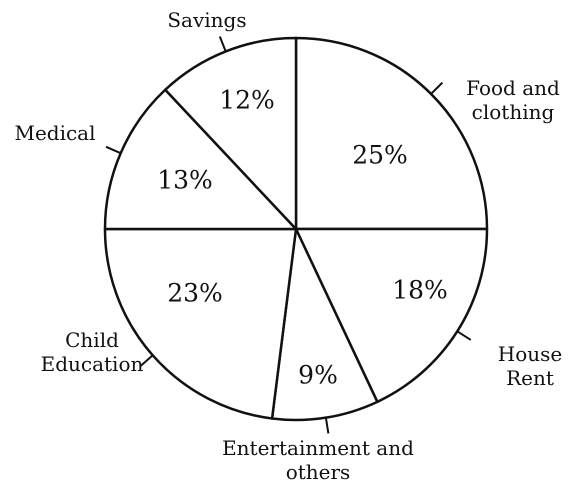 The image size is (577, 490). What do you see at coordinates (55, 133) in the screenshot?
I see `category-label: Medical` at bounding box center [55, 133].